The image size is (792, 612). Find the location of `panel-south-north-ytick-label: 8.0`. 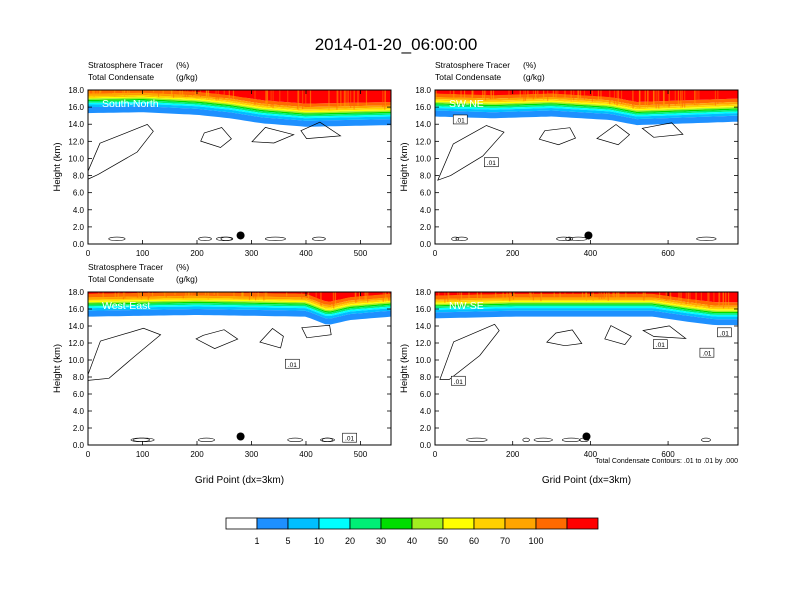

panel-south-north-ytick-label: 8.0 is located at coordinates (79, 176).